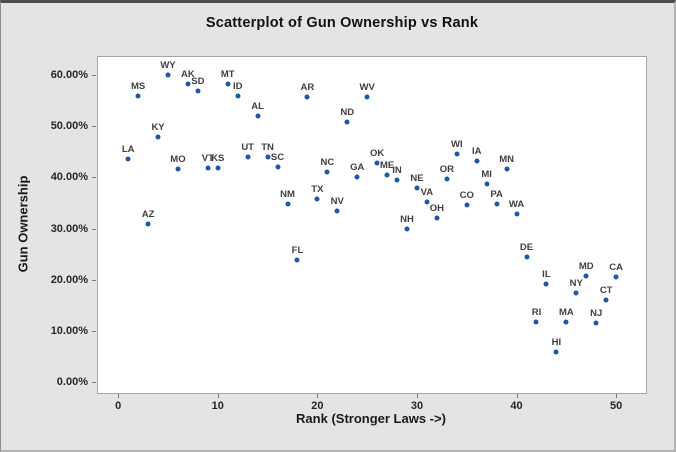 This screenshot has height=452, width=676. Describe the element at coordinates (367, 88) in the screenshot. I see `data-point-label-WV: WV` at that location.